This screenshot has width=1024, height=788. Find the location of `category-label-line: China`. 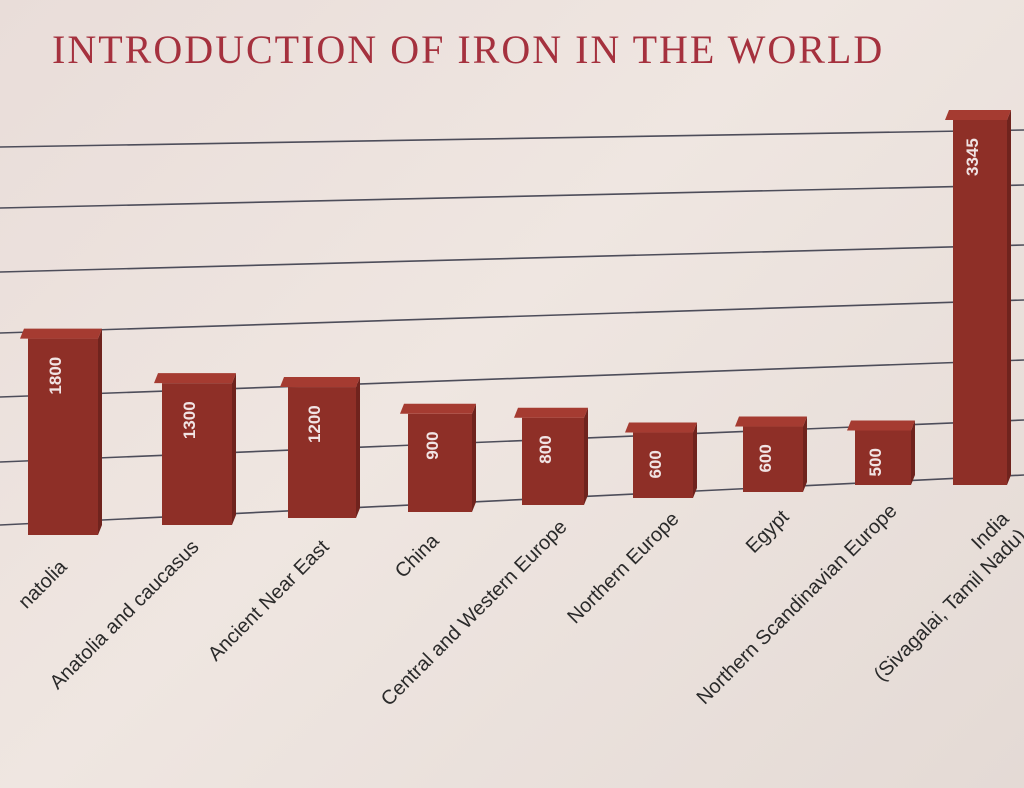

category-label-line: China is located at coordinates (417, 555).